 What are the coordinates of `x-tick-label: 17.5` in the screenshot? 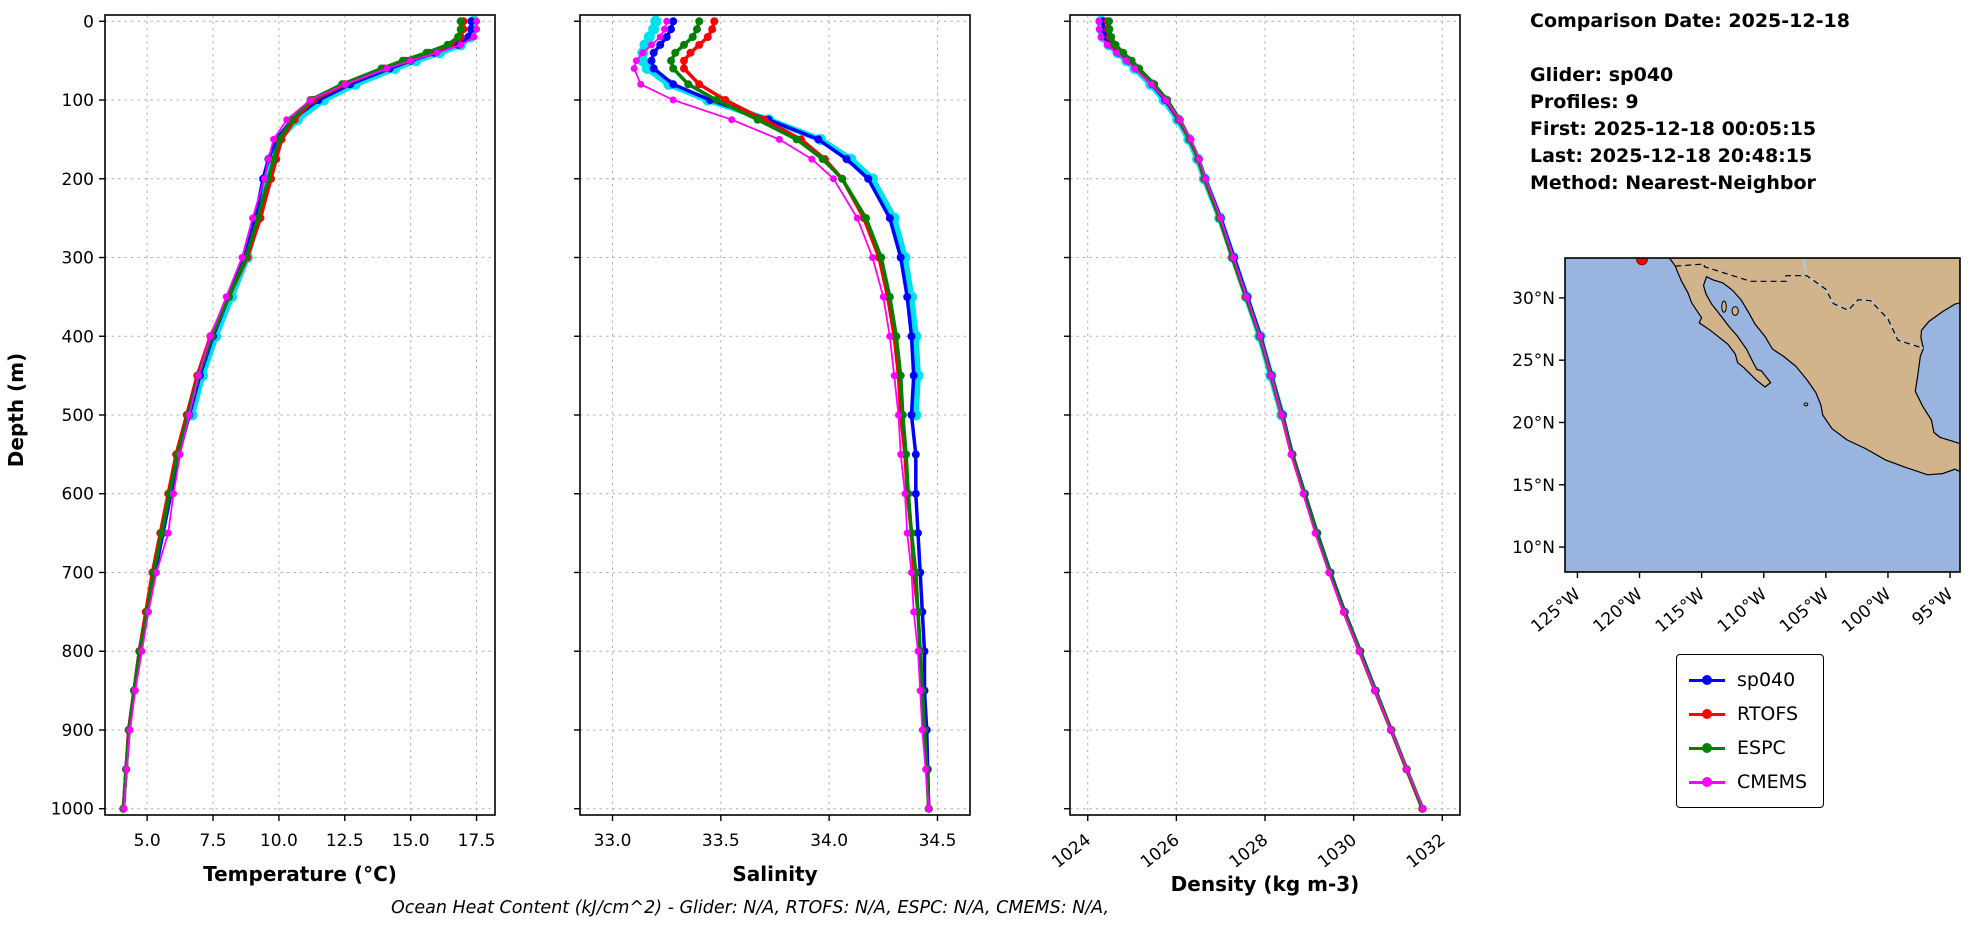 It's located at (477, 841).